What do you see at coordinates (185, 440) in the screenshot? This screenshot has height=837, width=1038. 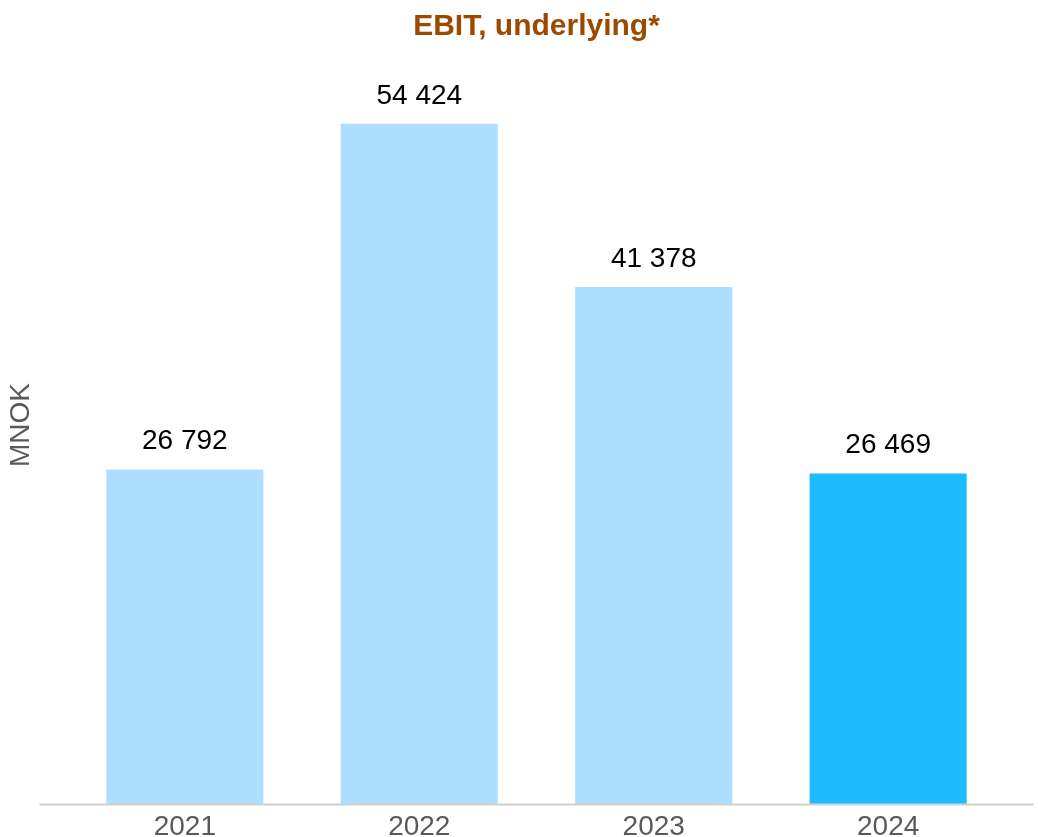 I see `data-label: 26 792` at bounding box center [185, 440].